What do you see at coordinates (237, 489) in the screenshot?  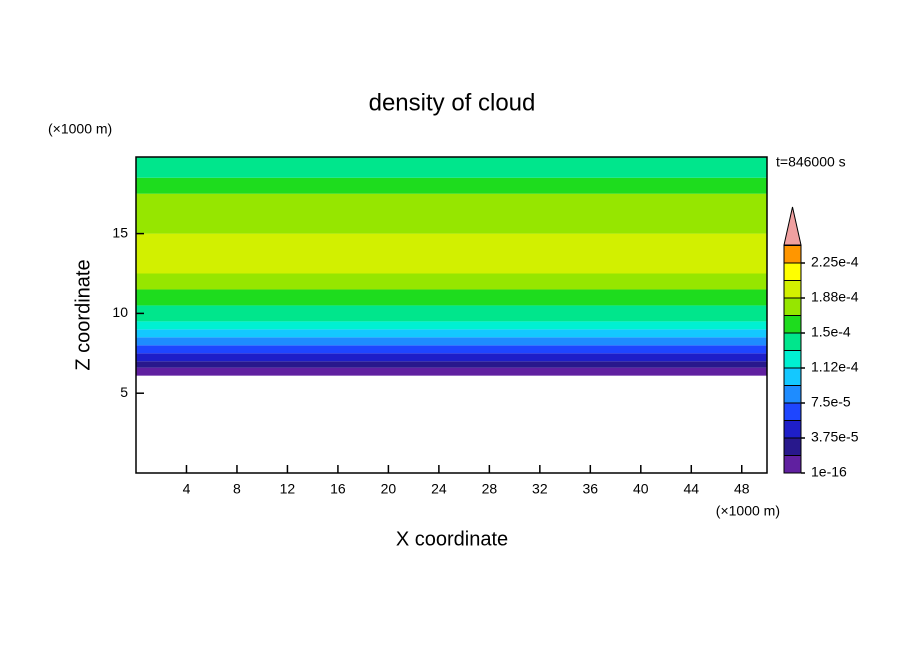 I see `x-tick-label: 8` at bounding box center [237, 489].